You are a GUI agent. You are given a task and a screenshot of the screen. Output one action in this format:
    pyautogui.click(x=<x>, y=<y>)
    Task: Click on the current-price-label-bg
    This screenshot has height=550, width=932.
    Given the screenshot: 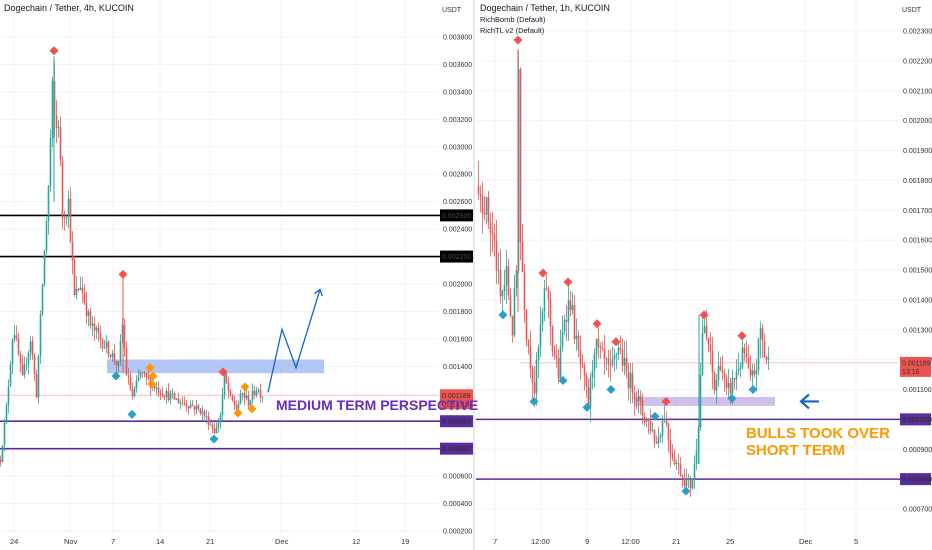 What is the action you would take?
    pyautogui.click(x=915, y=366)
    